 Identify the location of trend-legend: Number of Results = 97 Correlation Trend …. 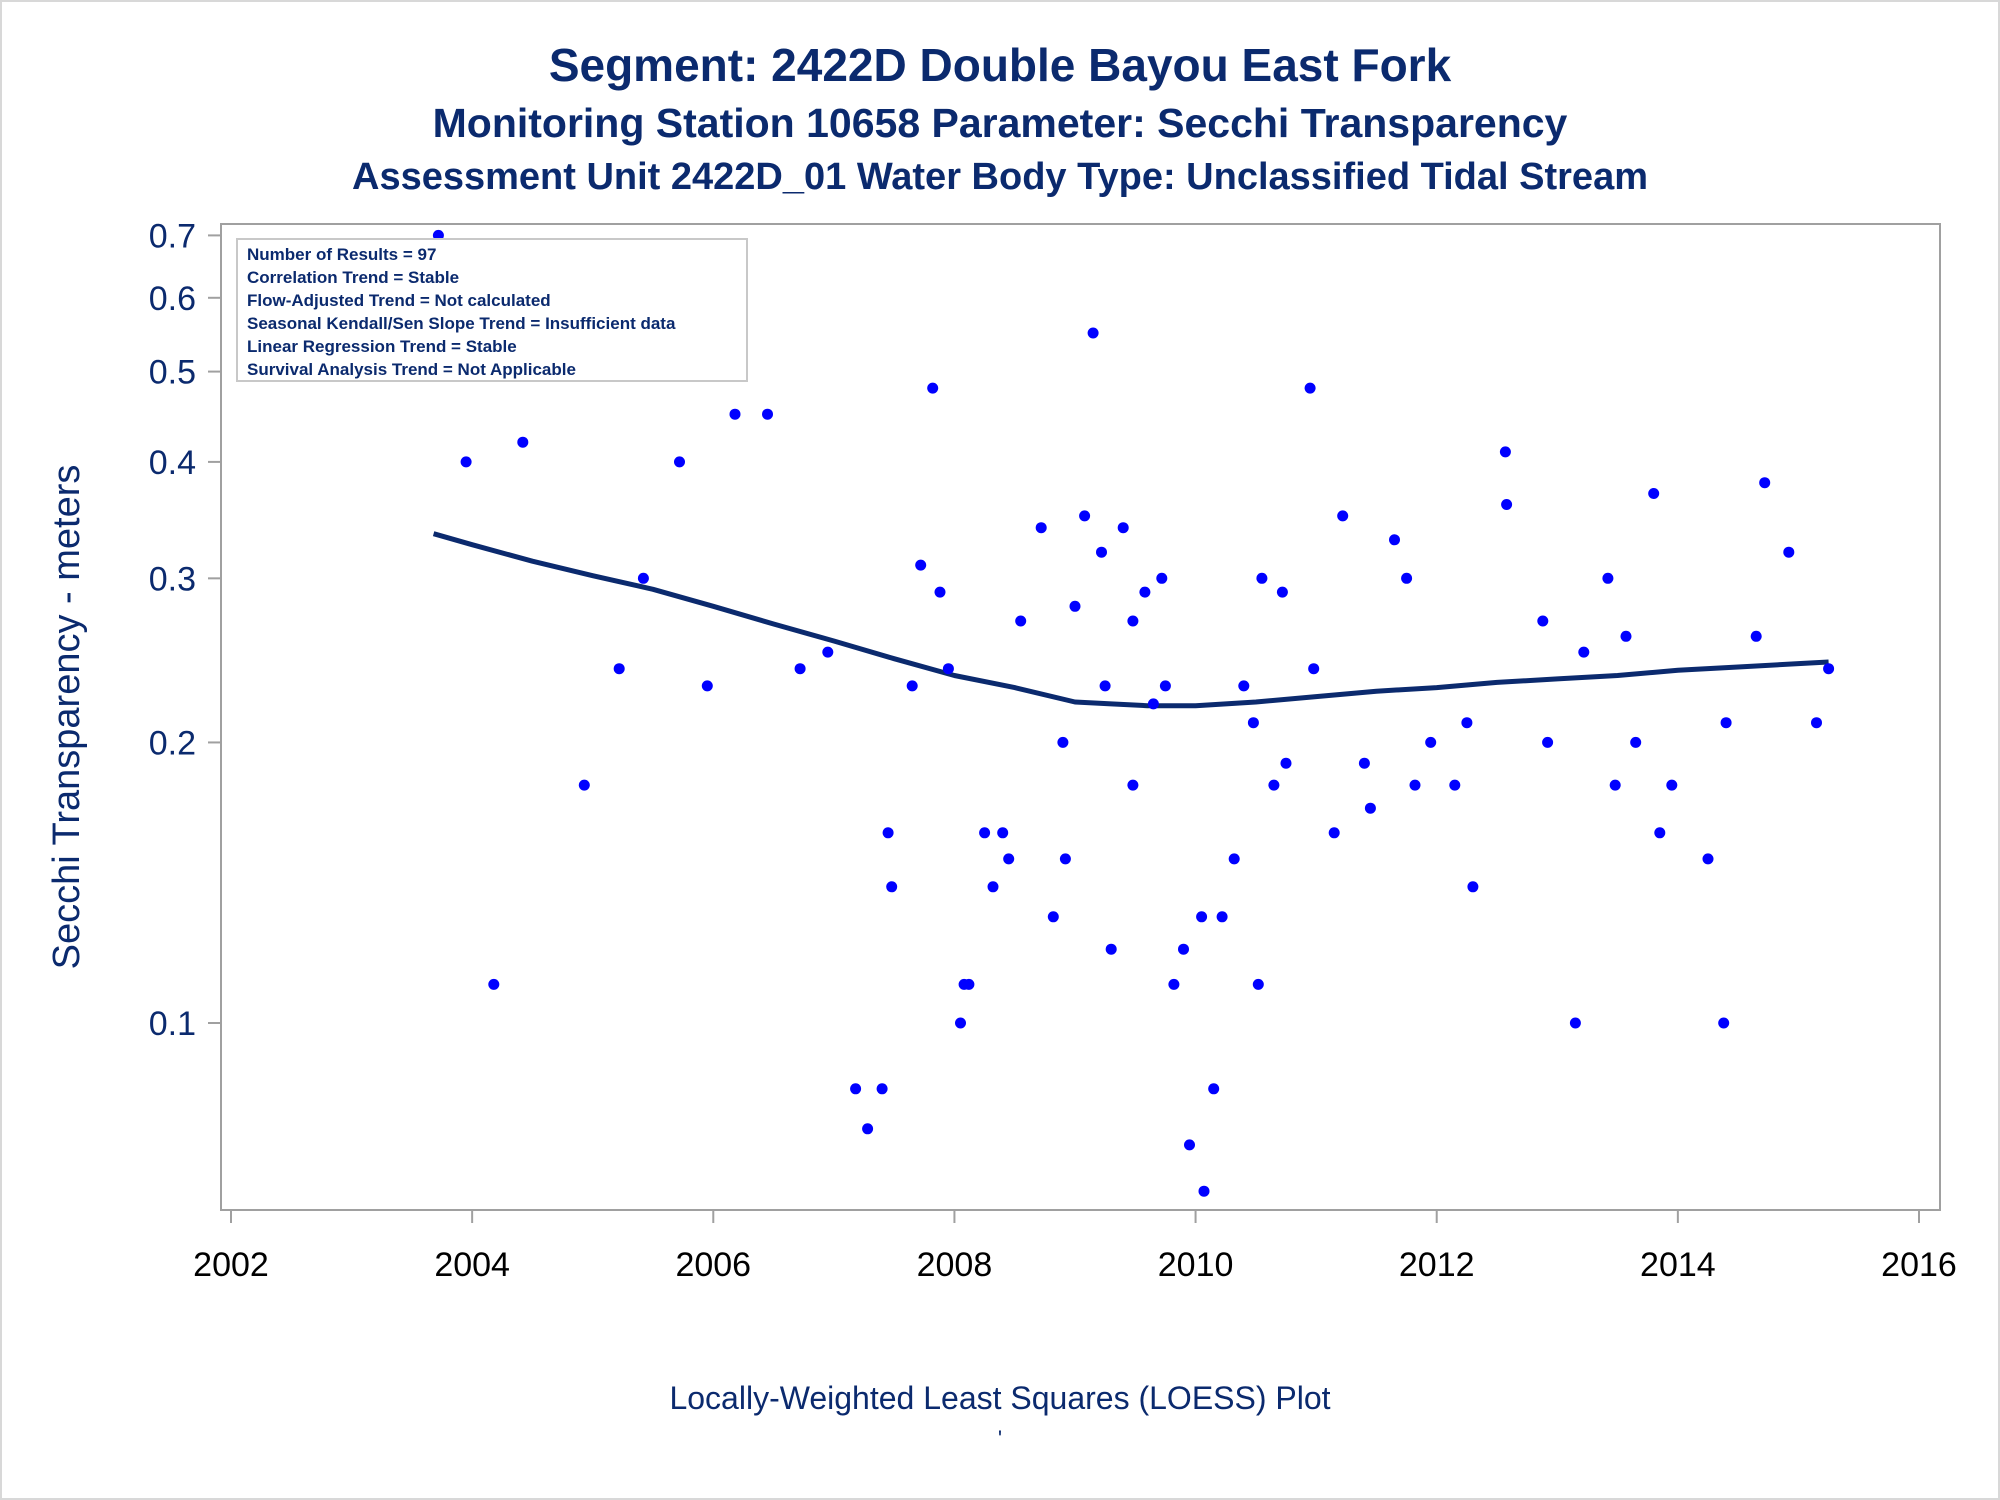
(492, 310).